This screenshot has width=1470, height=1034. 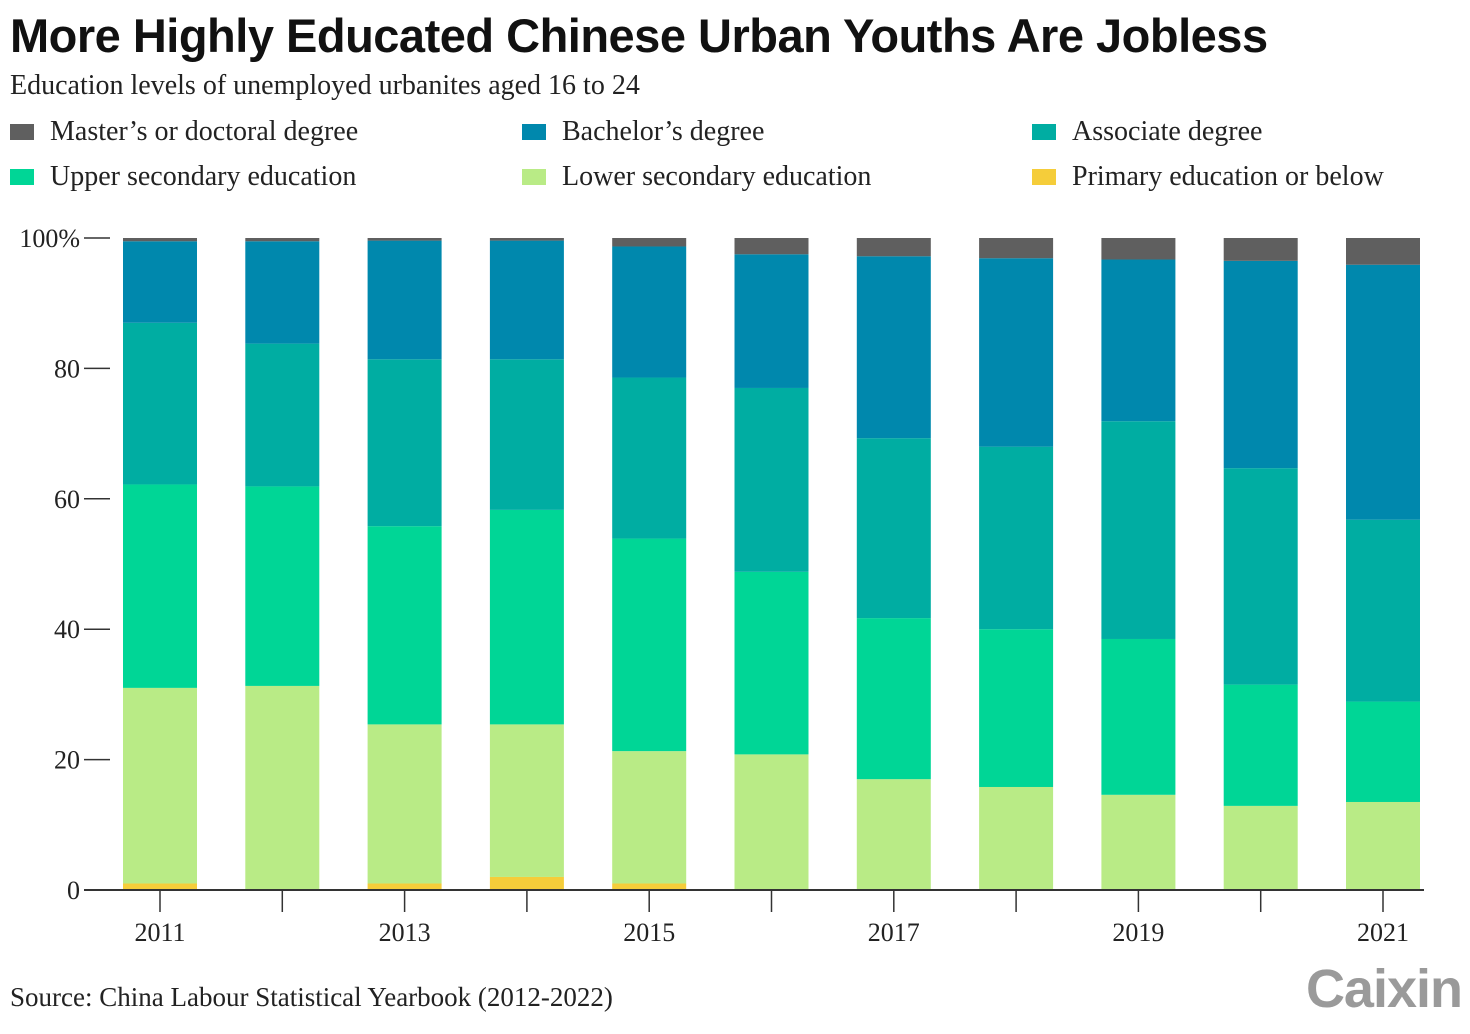 I want to click on bar-segment-2014-s4, so click(x=526, y=300).